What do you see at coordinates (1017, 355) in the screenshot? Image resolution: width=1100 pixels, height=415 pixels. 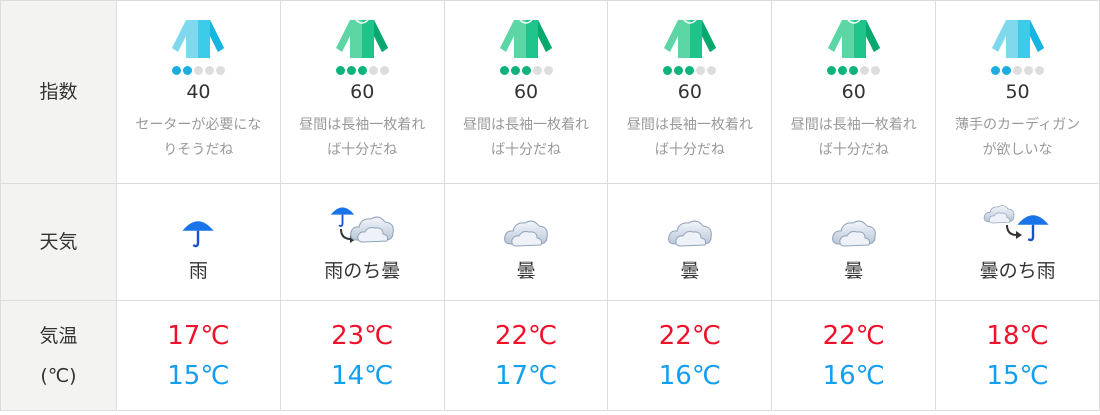 I see `temperature-cell: 18℃ 15℃` at bounding box center [1017, 355].